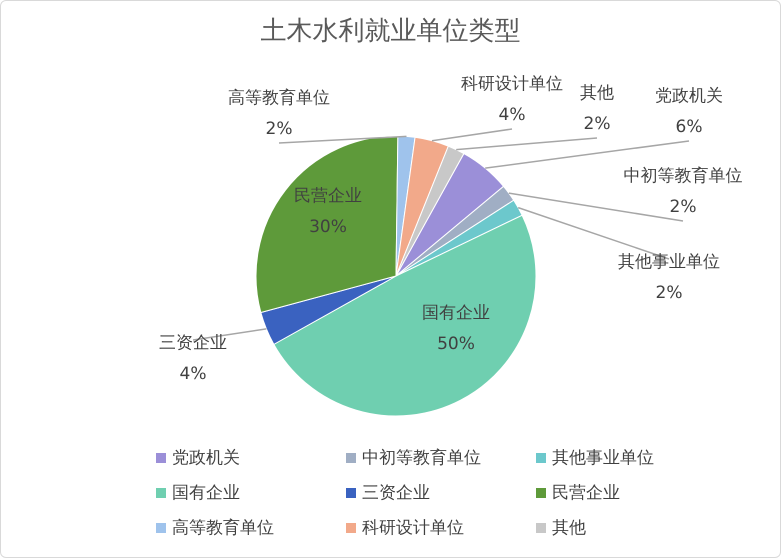 Image resolution: width=781 pixels, height=558 pixels. Describe the element at coordinates (328, 196) in the screenshot. I see `slice-label: 民营企业` at that location.